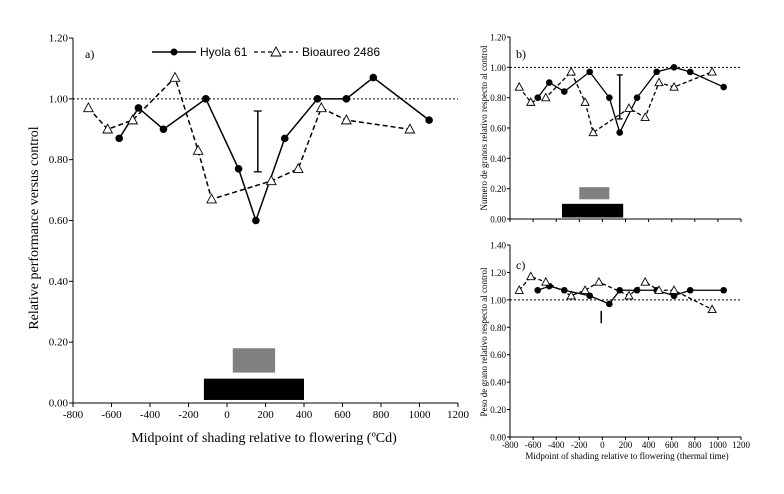  Describe the element at coordinates (520, 265) in the screenshot. I see `panel-c-label: c)` at that location.